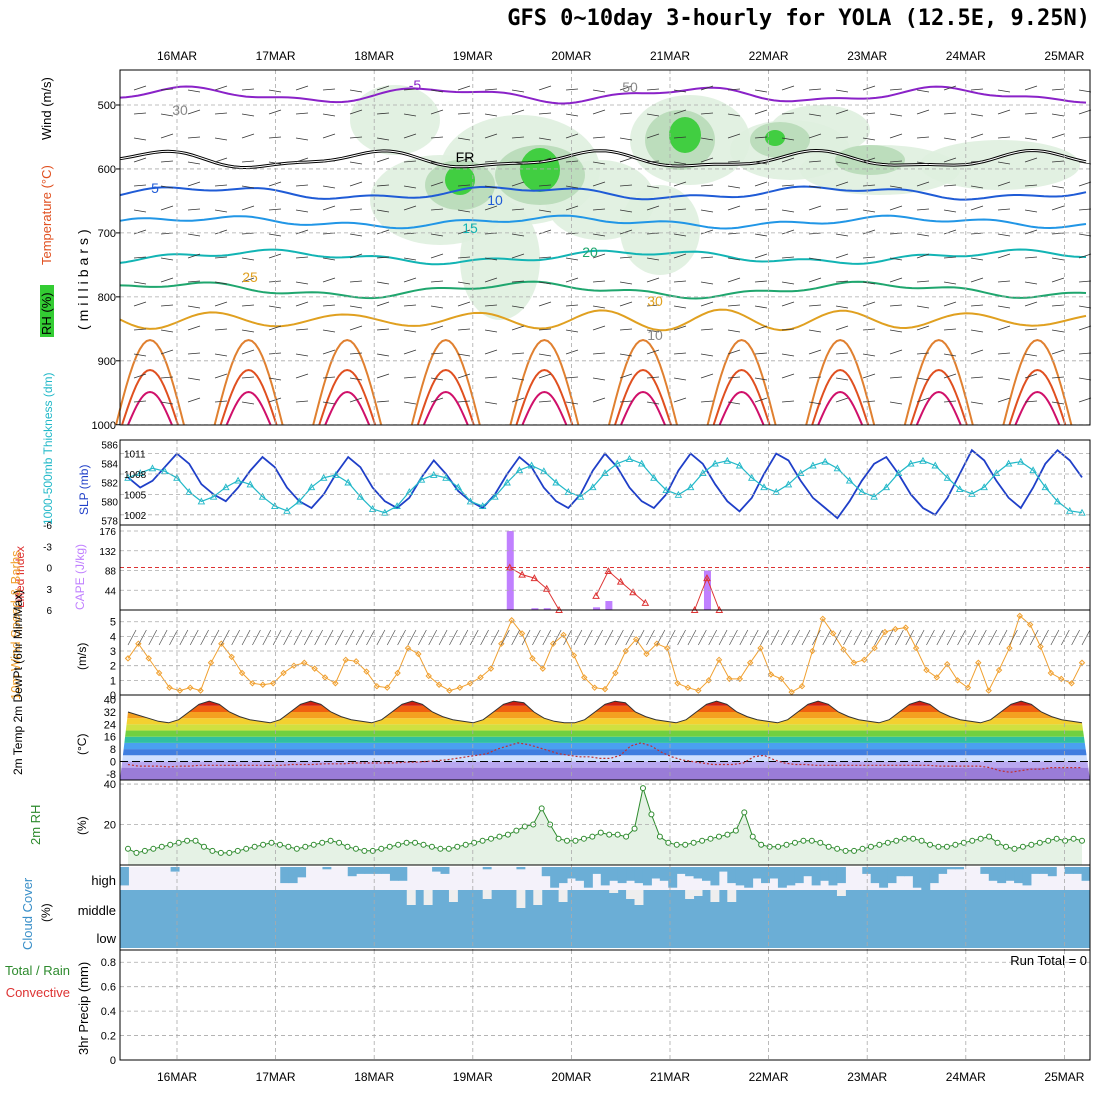  Describe the element at coordinates (80, 577) in the screenshot. I see `cape-ylabel: CAPE (J/kg)` at that location.